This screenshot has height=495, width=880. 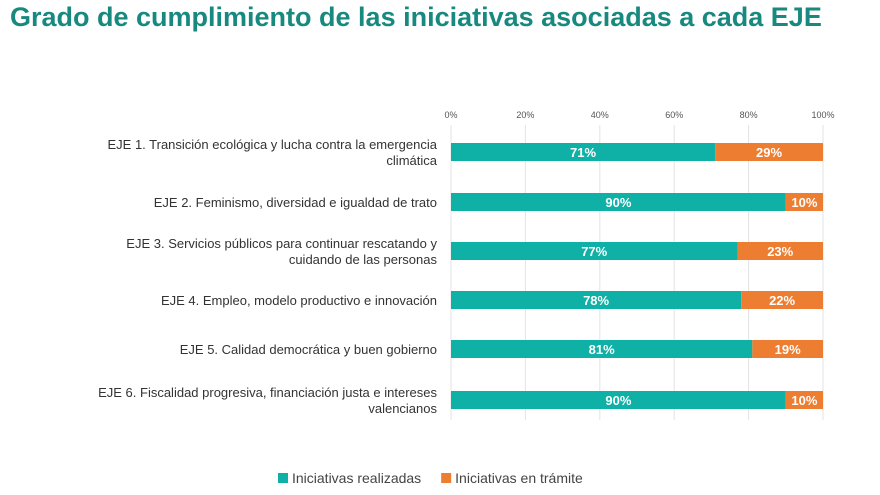 I want to click on data-label: 22%, so click(x=782, y=300).